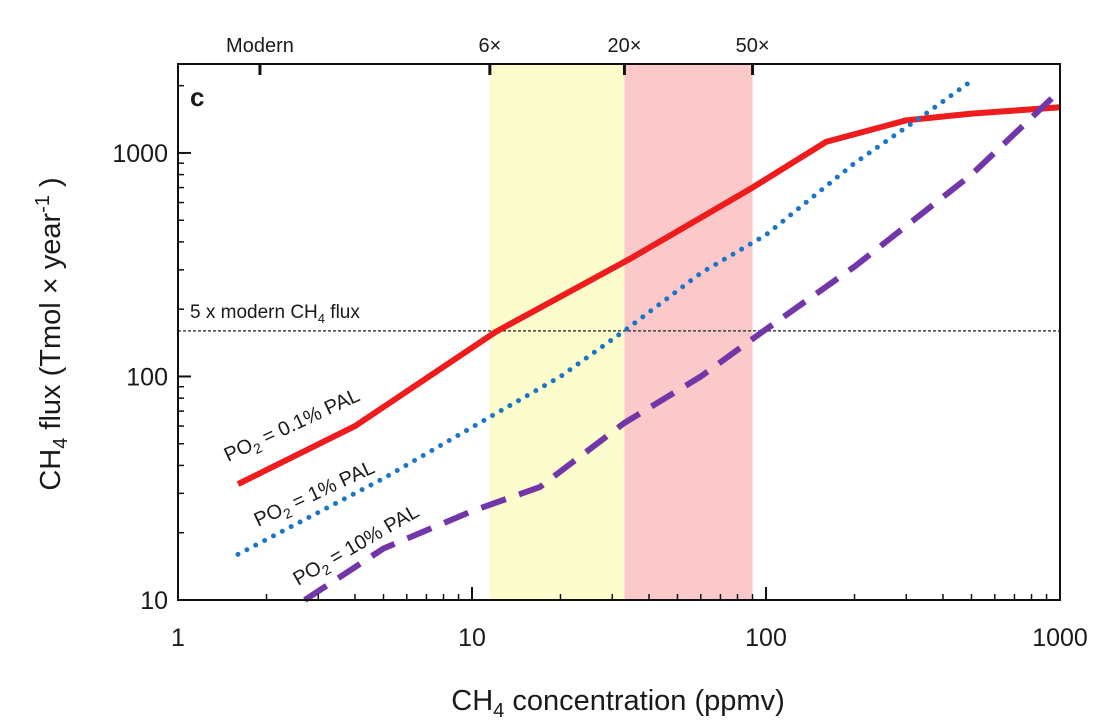  I want to click on top-tick-label: 6×, so click(489, 46).